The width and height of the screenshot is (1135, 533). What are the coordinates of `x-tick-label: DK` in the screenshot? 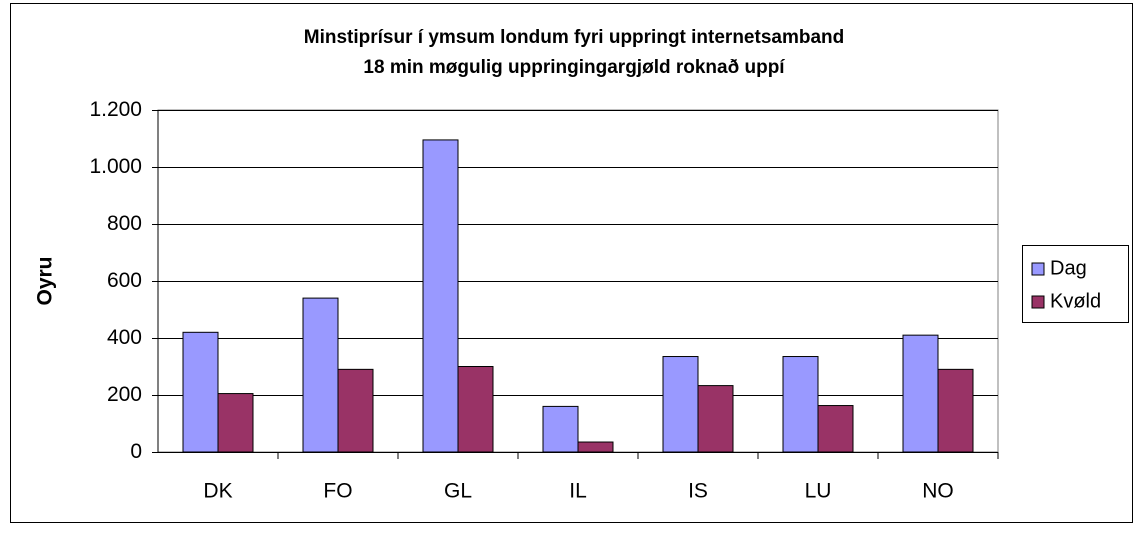 It's located at (217, 491).